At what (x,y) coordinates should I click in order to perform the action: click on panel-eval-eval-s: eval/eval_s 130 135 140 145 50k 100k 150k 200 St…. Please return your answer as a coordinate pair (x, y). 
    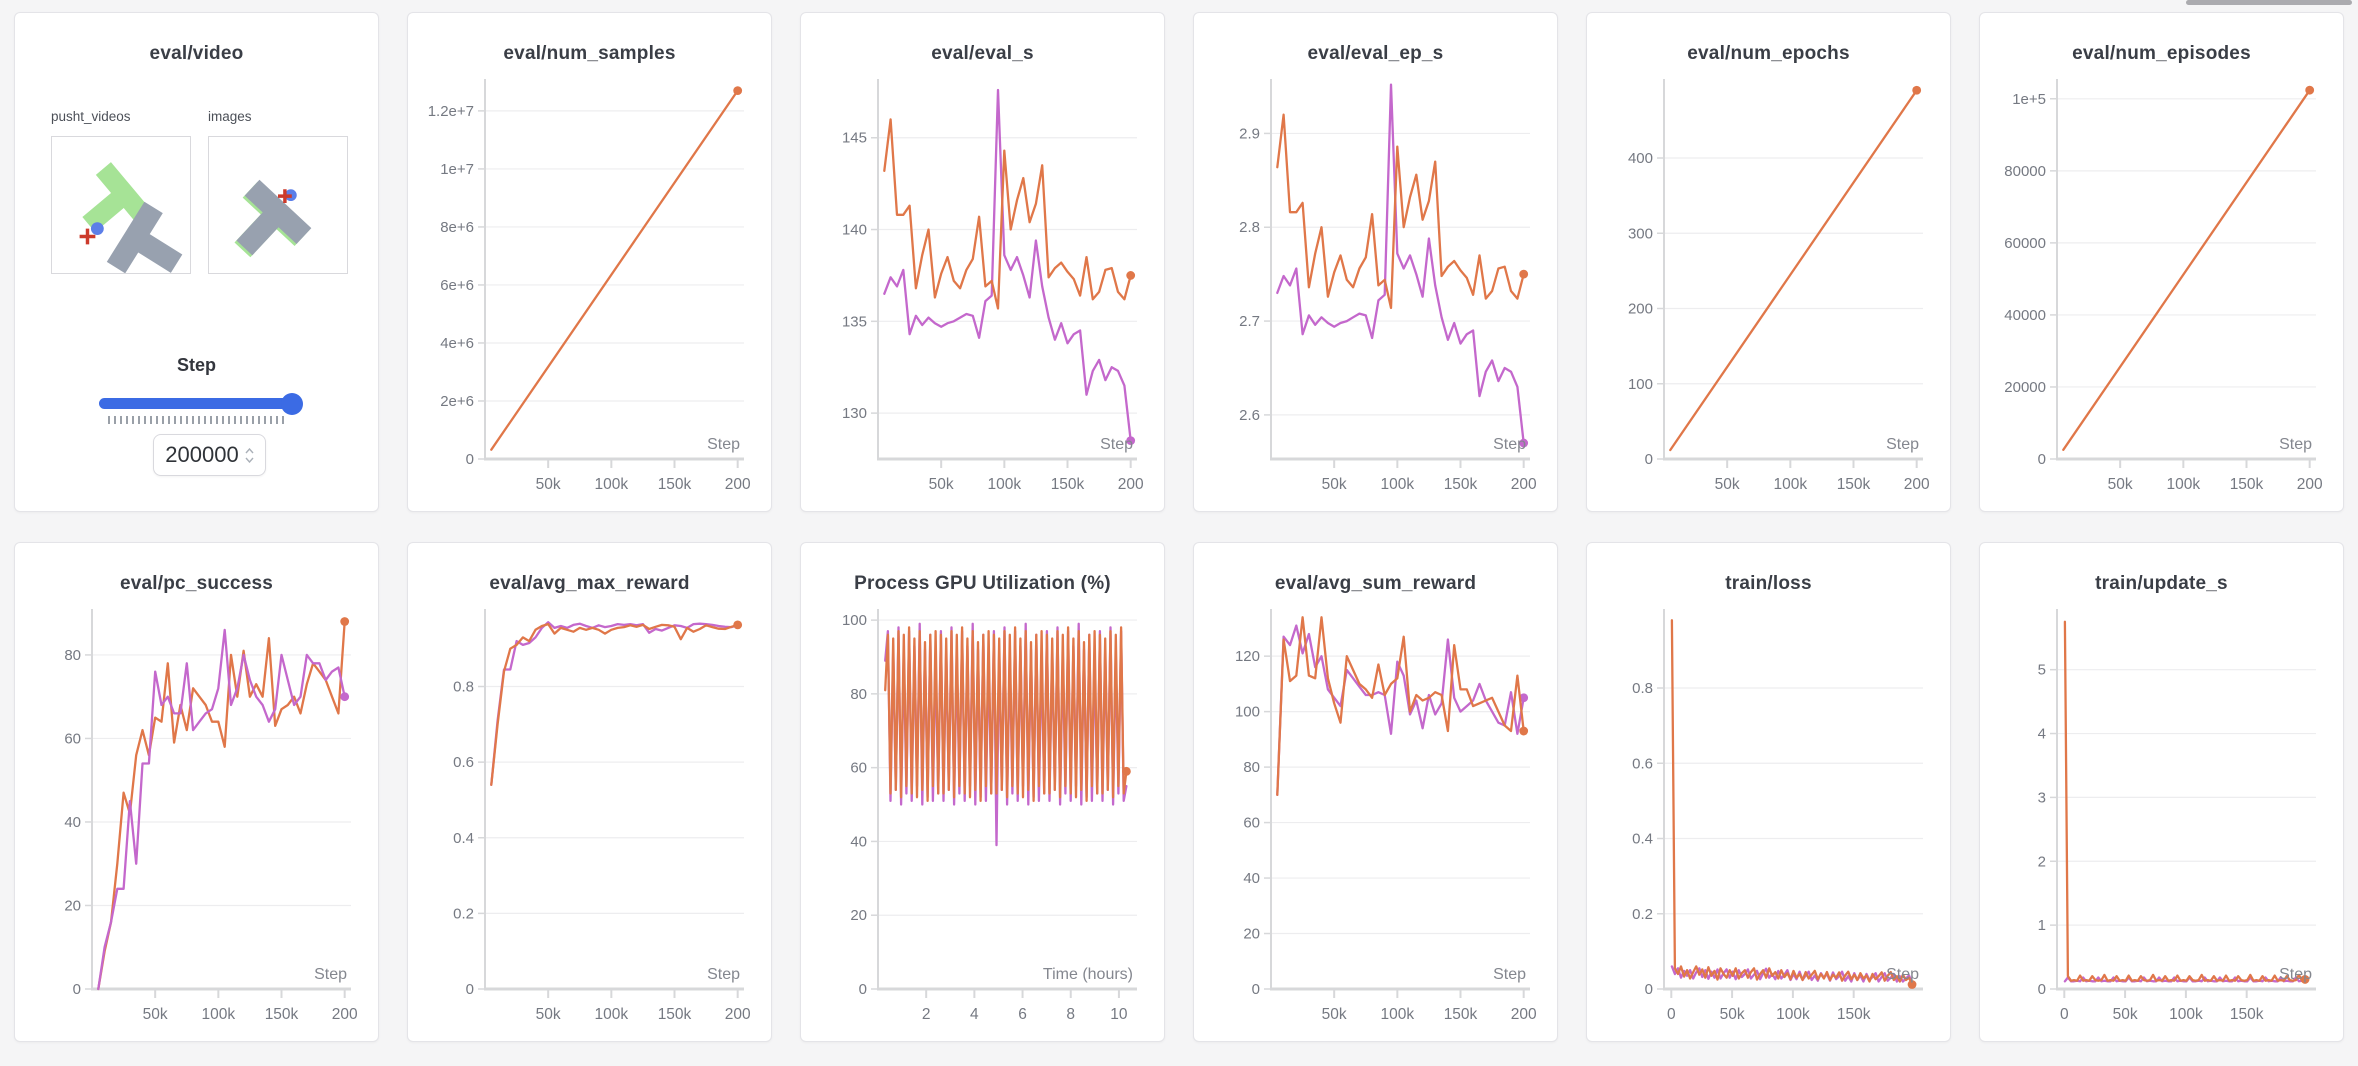
    Looking at the image, I should click on (982, 262).